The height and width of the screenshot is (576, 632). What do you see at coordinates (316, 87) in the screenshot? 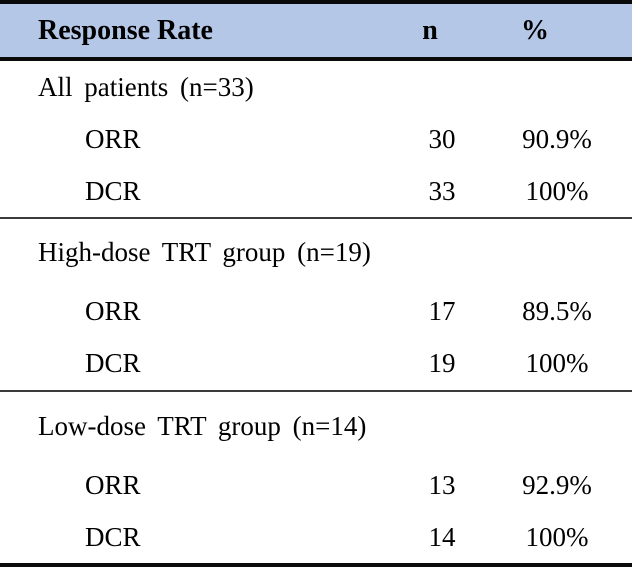
I see `section-label-row: All patients (n=33)` at bounding box center [316, 87].